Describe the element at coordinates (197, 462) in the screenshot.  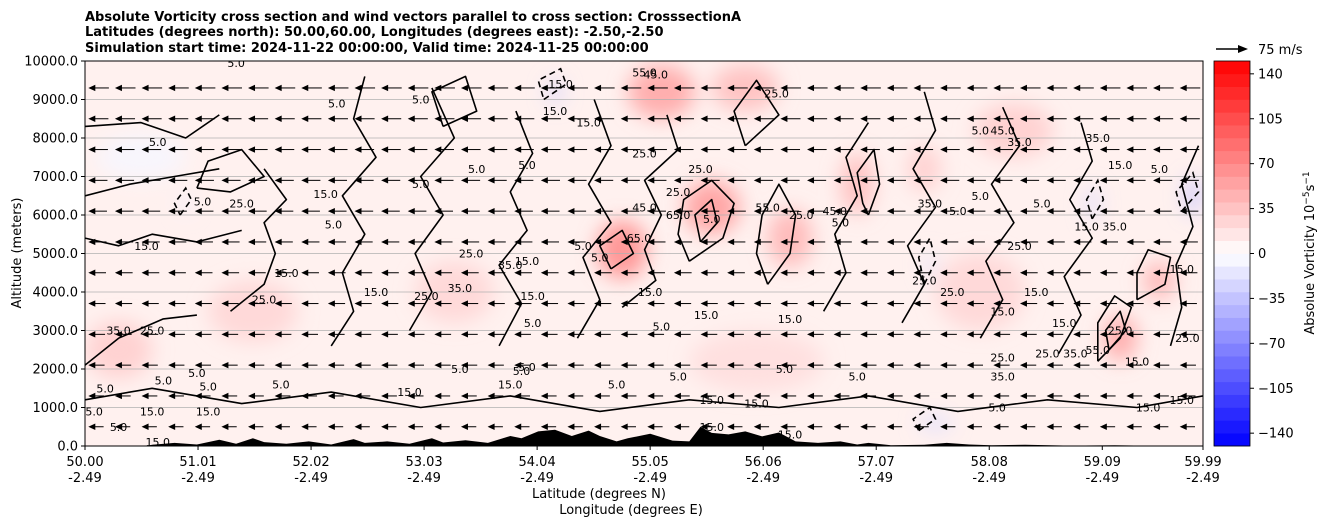
I see `x-tick-label-lat: 51.01` at that location.